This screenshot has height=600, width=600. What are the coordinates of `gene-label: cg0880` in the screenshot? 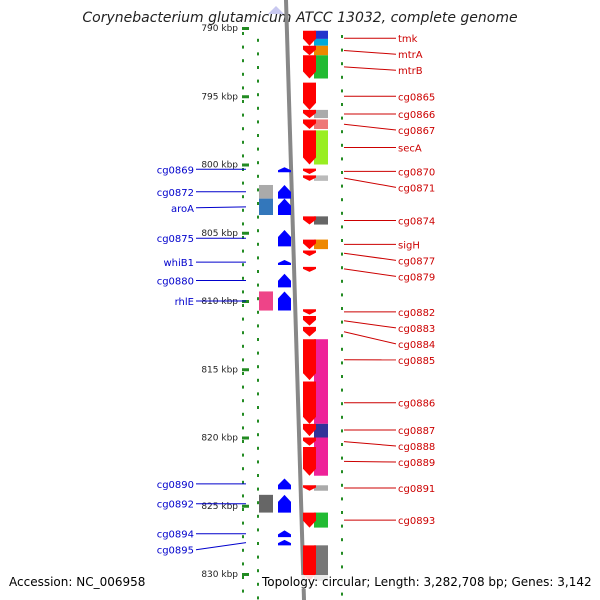 It's located at (175, 282).